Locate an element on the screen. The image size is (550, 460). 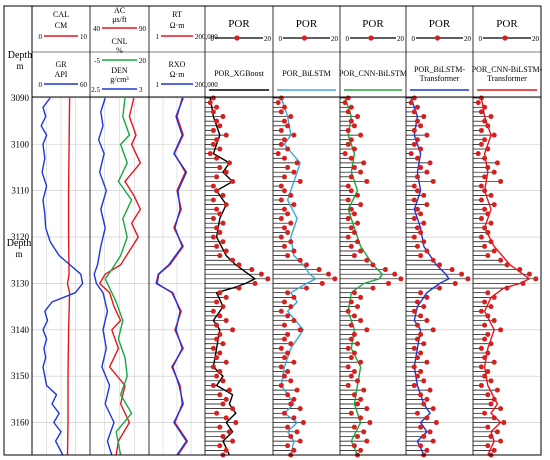
scale-min-label: 40 is located at coordinates (97, 29).